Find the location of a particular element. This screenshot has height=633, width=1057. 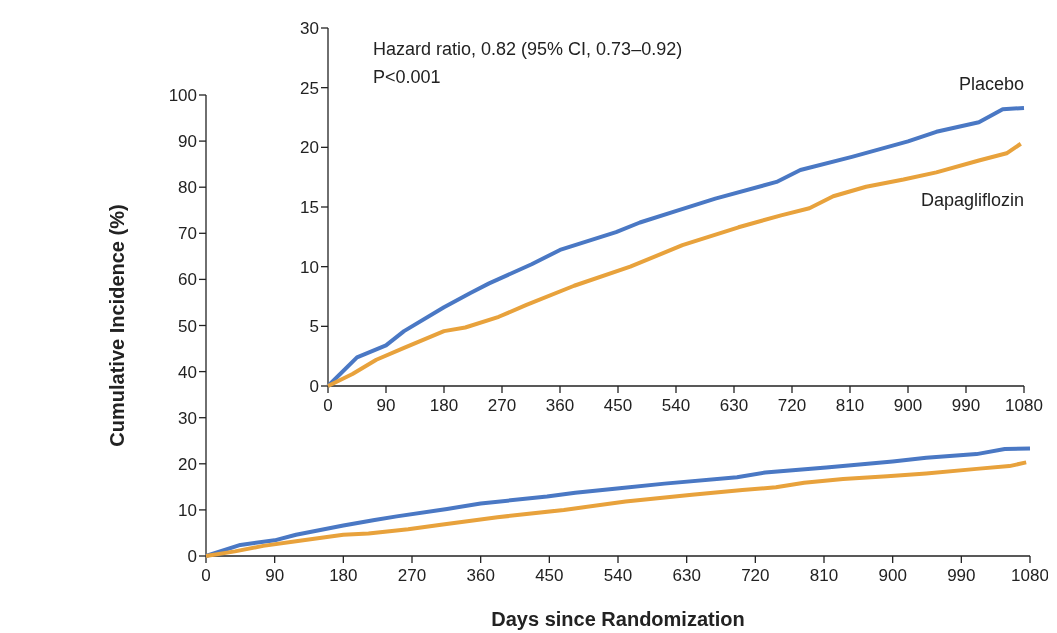

y-tick-label: 60 is located at coordinates (187, 280).